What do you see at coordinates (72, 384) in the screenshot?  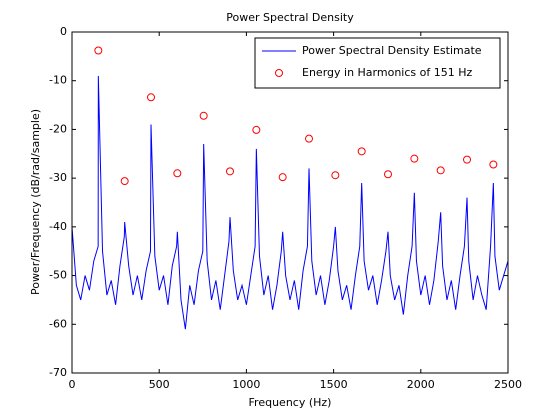 I see `x-tick-label: 0` at bounding box center [72, 384].